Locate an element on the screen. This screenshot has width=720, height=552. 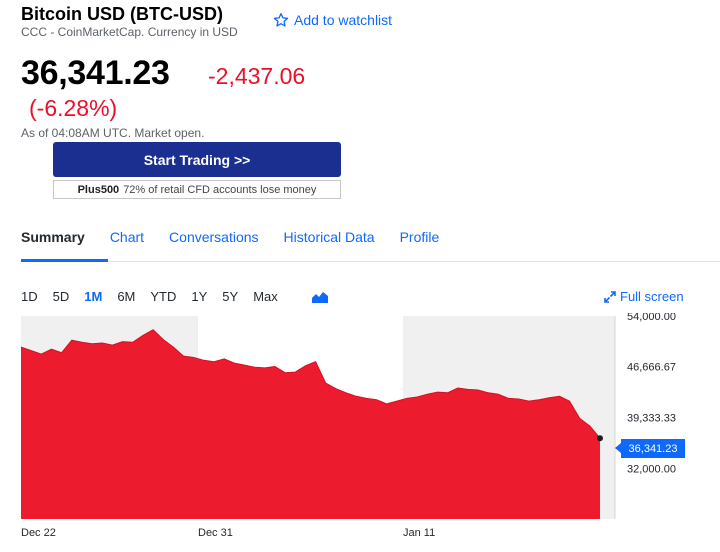
full-screen-label: Full screen is located at coordinates (652, 296).